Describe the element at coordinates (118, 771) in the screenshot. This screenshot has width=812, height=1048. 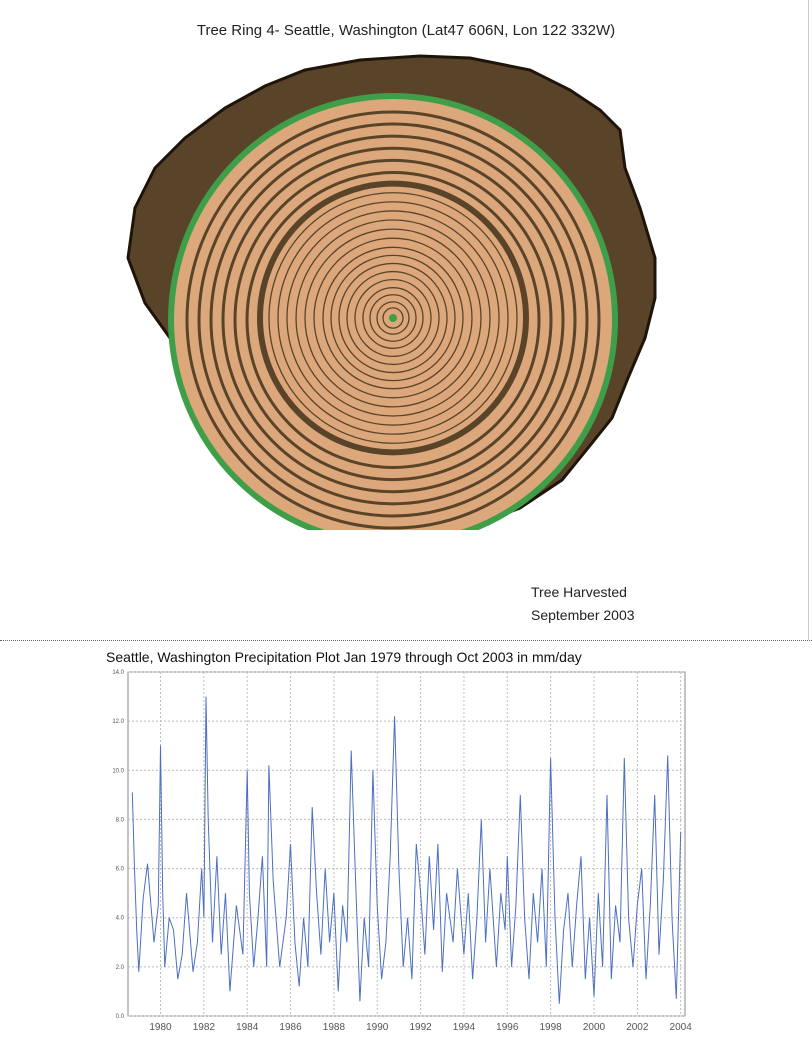
I see `y-tick-label: 10.0` at that location.